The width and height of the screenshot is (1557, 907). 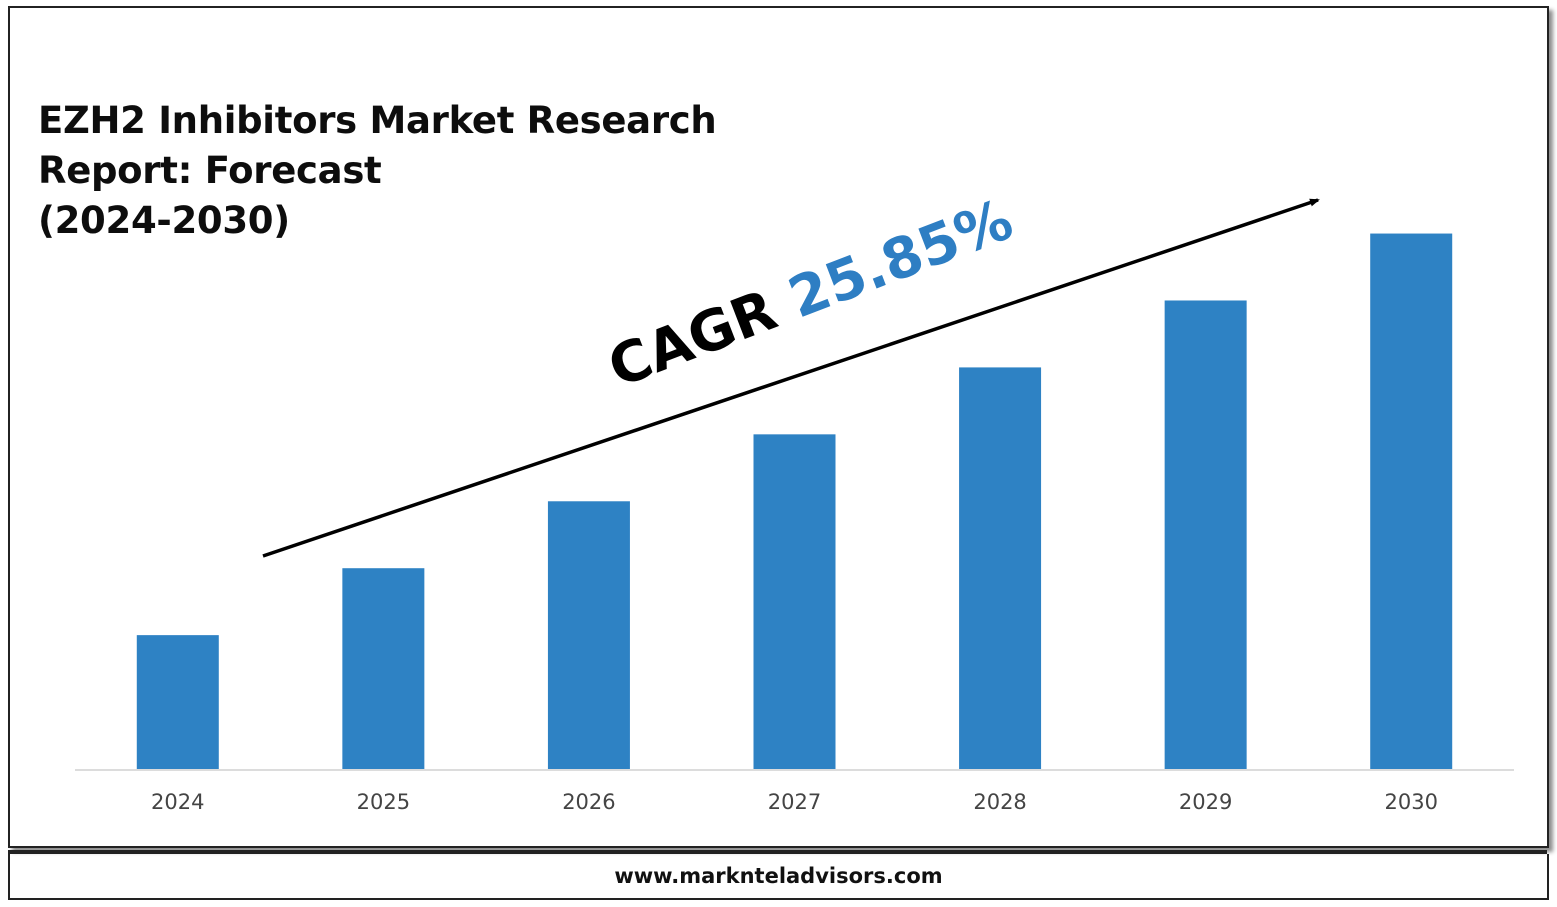 I want to click on bar-2026, so click(x=588, y=635).